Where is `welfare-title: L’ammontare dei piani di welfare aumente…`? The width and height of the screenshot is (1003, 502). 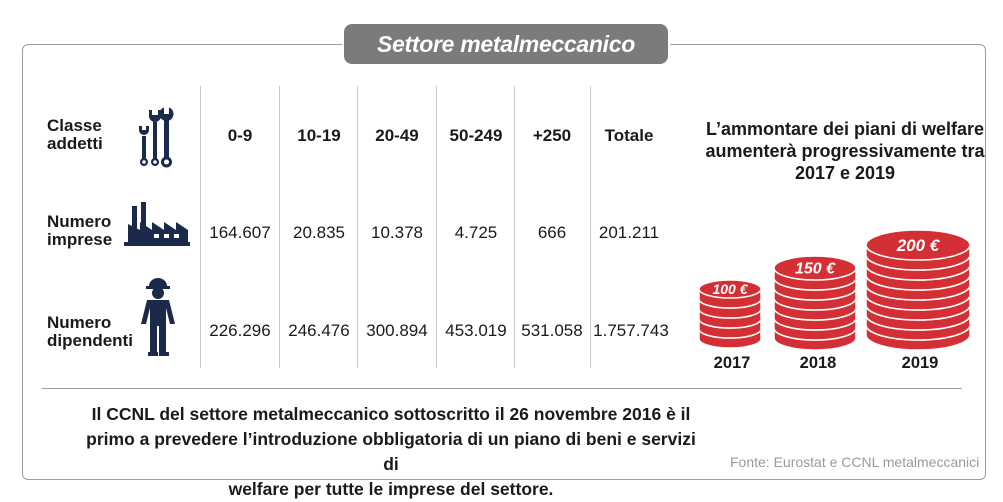
welfare-title: L’ammontare dei piani di welfare aumente… is located at coordinates (845, 151).